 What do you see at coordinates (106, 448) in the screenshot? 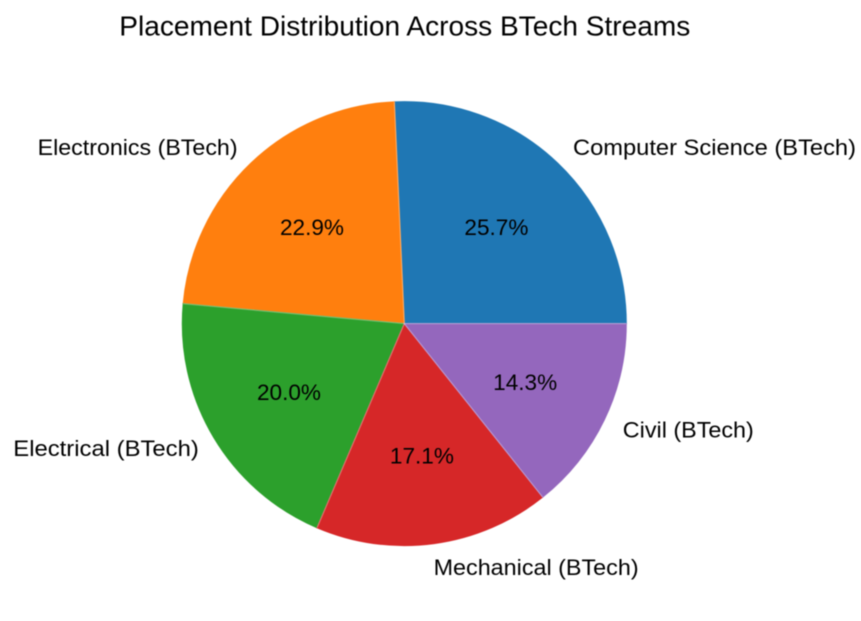
I see `svg-text: Electrical (BTech)` at bounding box center [106, 448].